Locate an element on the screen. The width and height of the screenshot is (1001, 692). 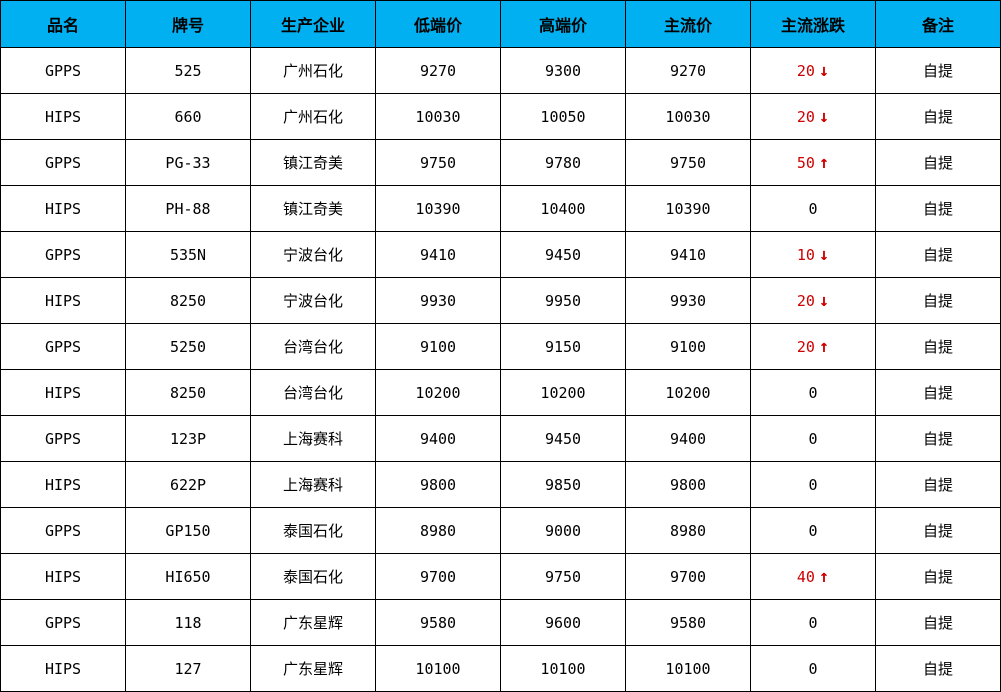
table-row: GPPS 118 广东星辉 9580 9600 9580 0 自提 is located at coordinates (500, 622).